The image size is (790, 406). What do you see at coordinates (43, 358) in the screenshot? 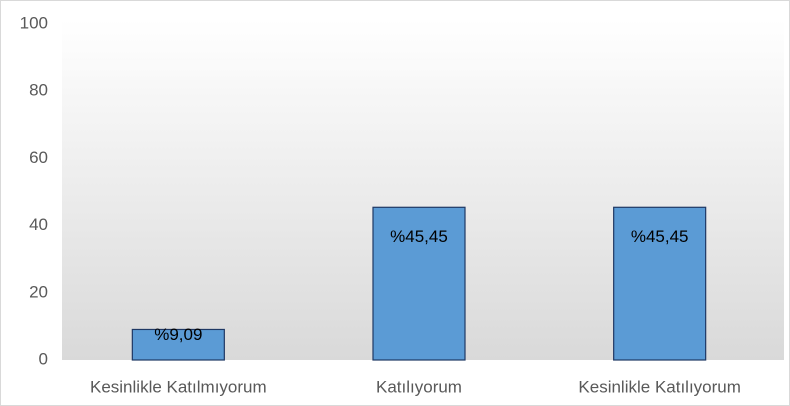
I see `y-tick-label: 0` at bounding box center [43, 358].